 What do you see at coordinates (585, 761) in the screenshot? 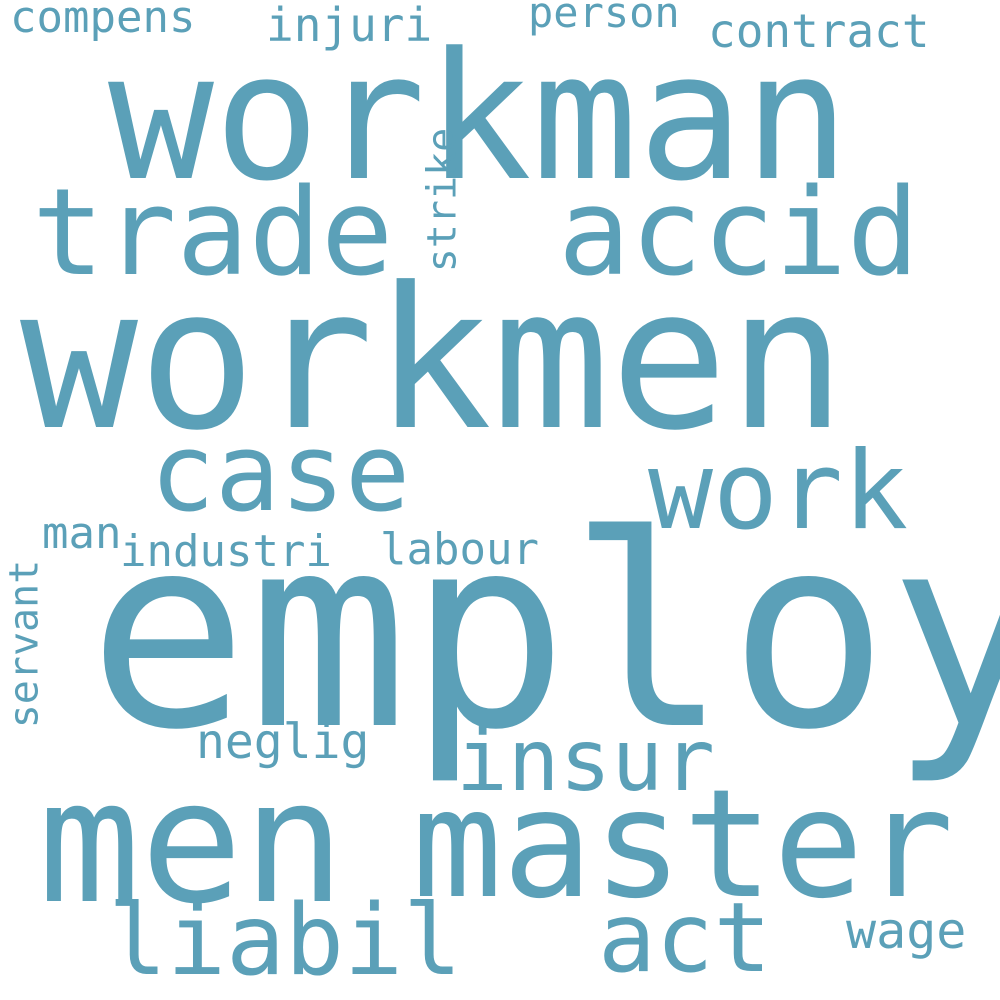
I see `word-insur: insur` at bounding box center [585, 761].